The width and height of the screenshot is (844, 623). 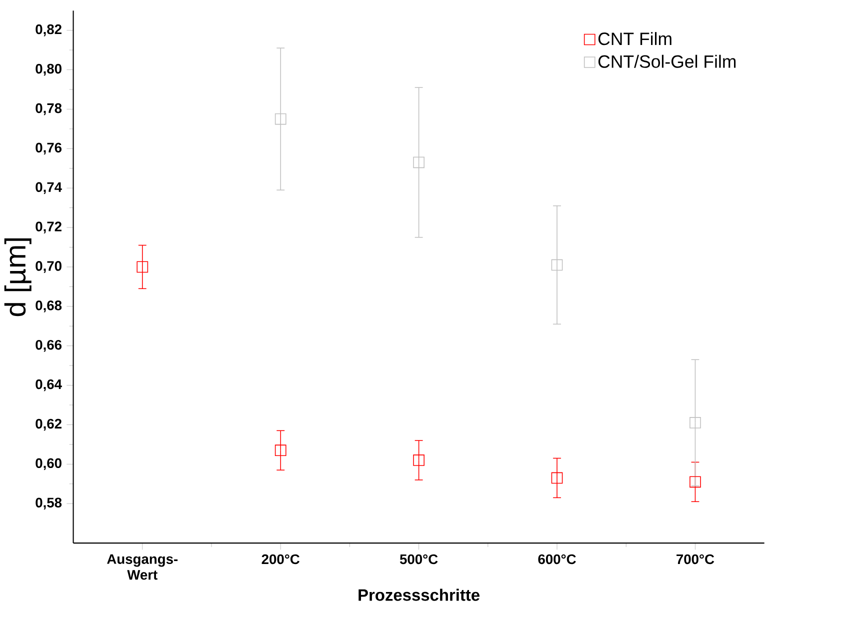 What do you see at coordinates (49, 385) in the screenshot?
I see `y-tick-label: 0,64` at bounding box center [49, 385].